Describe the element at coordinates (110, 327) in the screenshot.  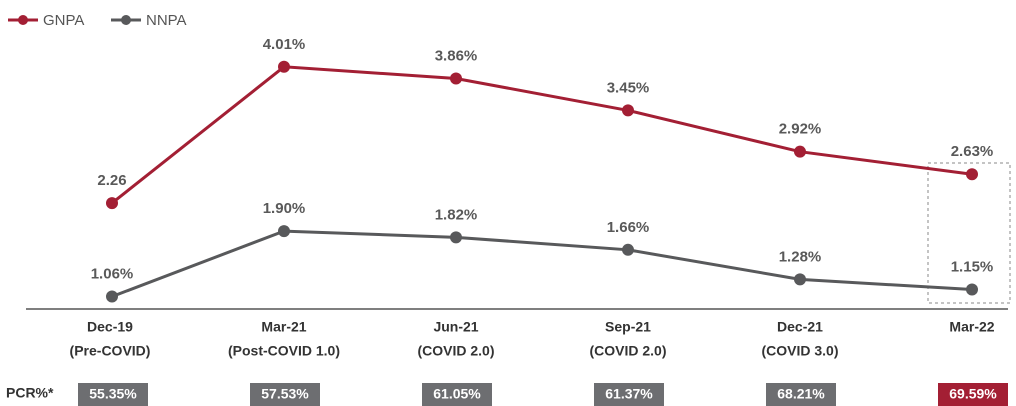
I see `x-tick-label: Dec-19` at that location.